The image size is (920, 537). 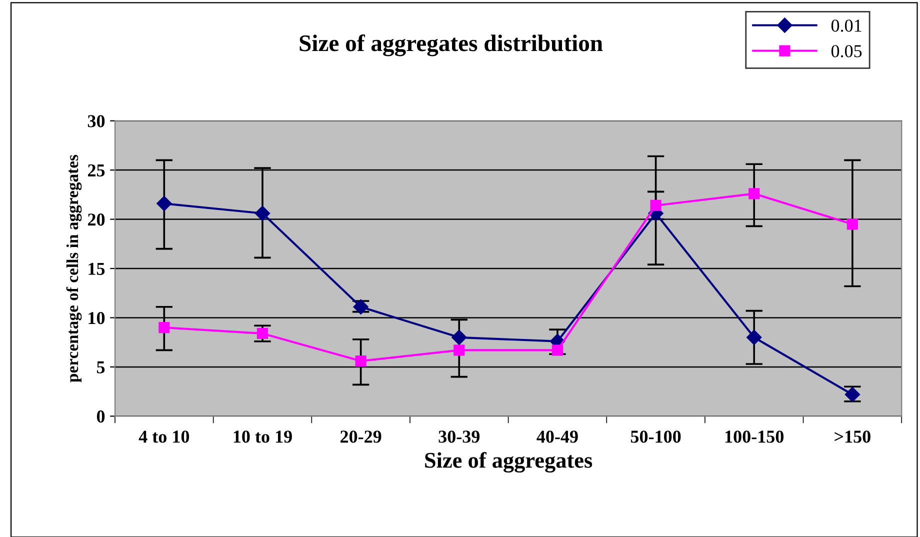 I want to click on x-tick-label: 100-150, so click(x=754, y=436).